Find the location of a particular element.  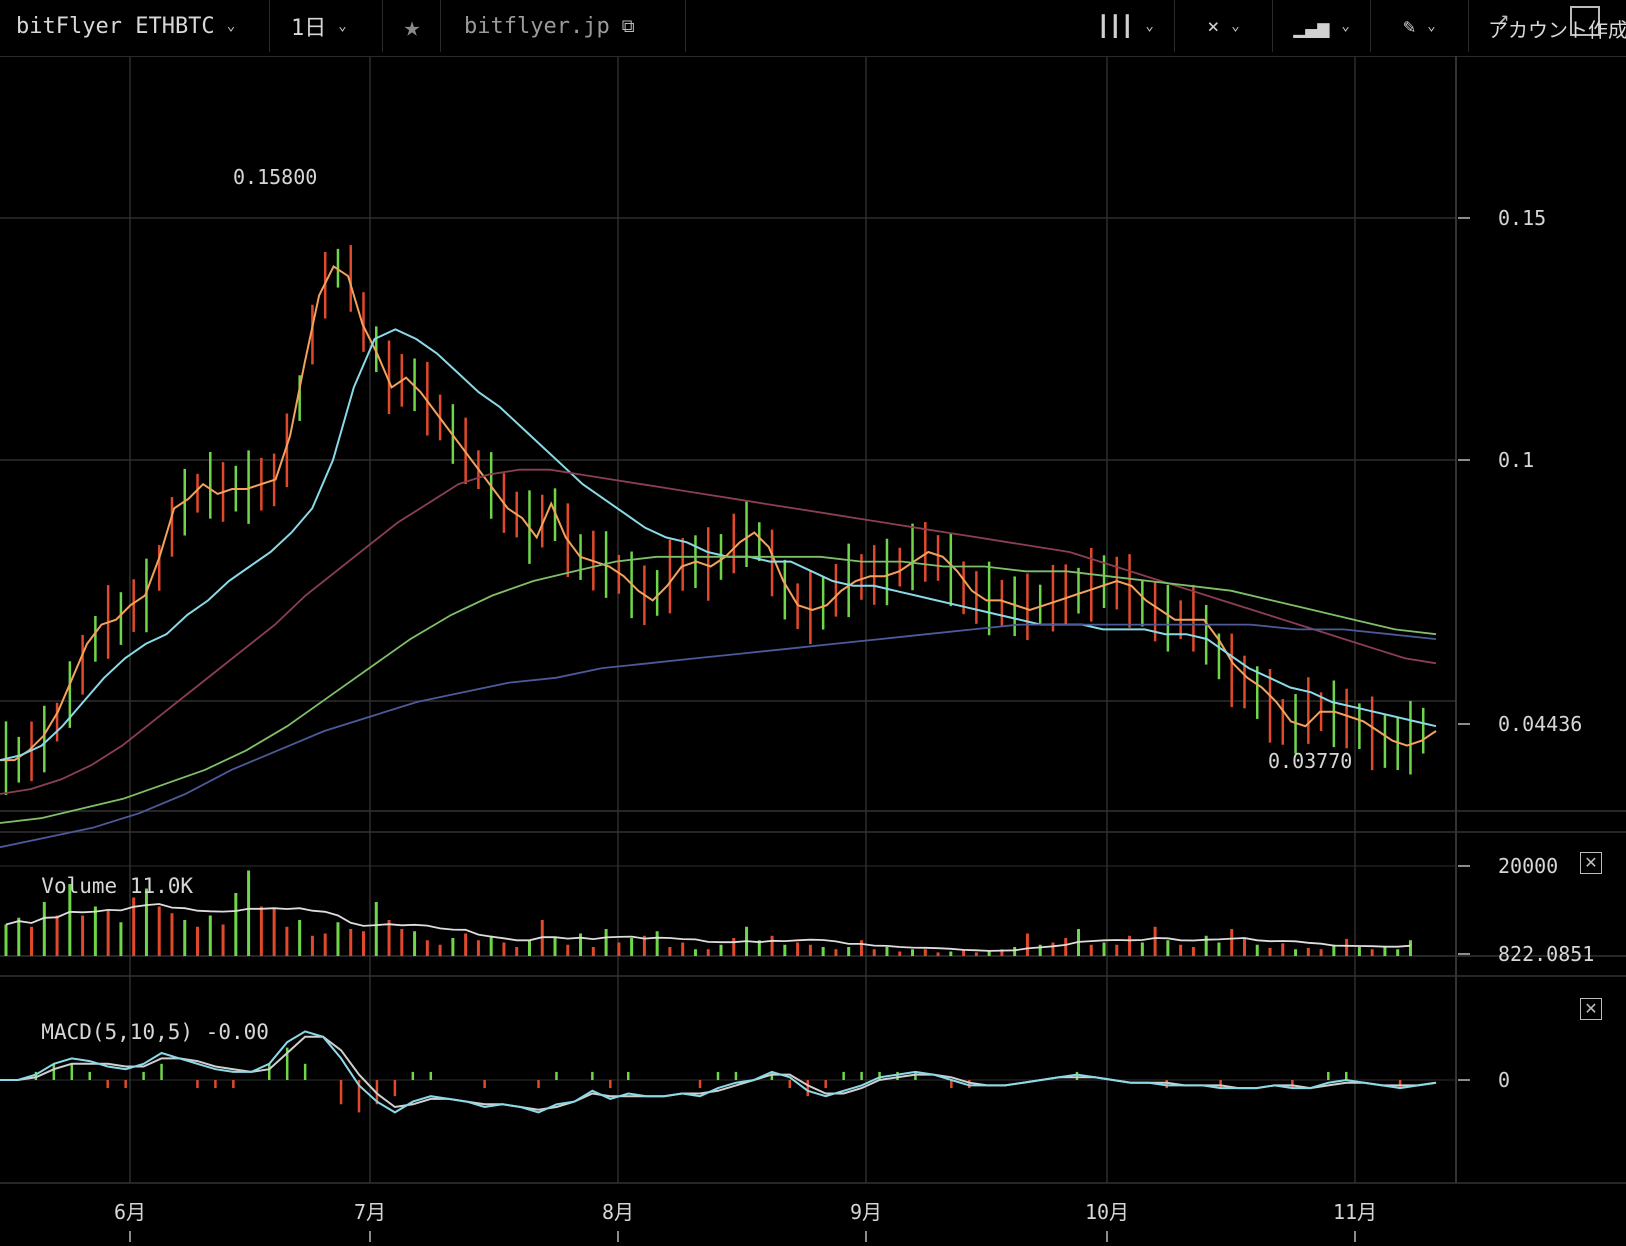

close-macd-pane-icon: ✕ is located at coordinates (1591, 1009).